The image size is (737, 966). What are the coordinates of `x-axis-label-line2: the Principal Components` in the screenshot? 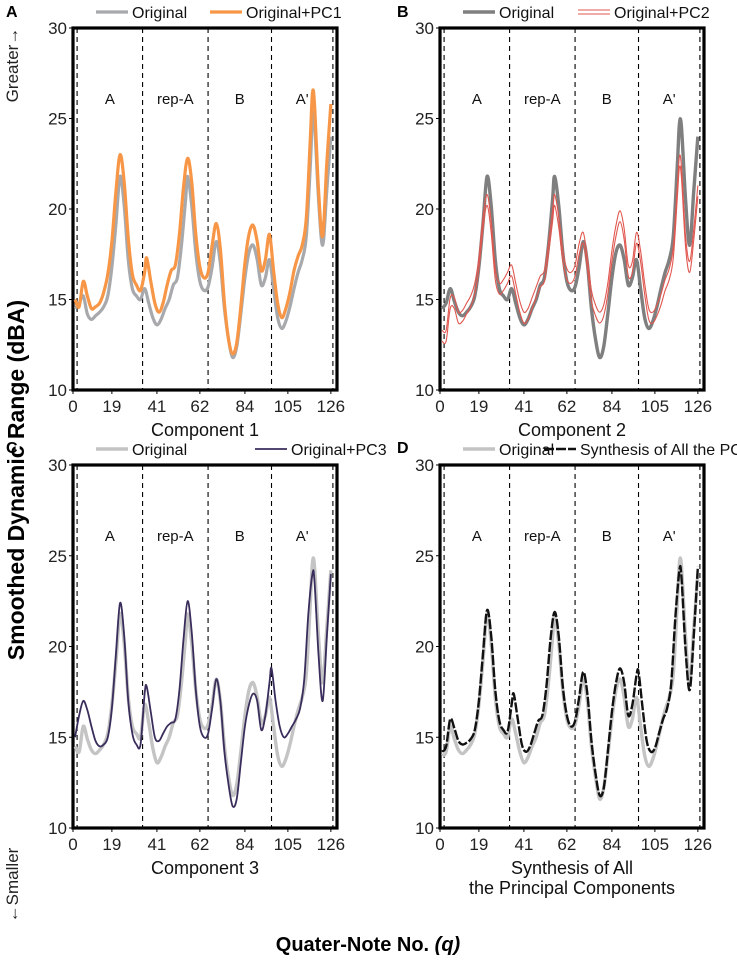 It's located at (572, 888).